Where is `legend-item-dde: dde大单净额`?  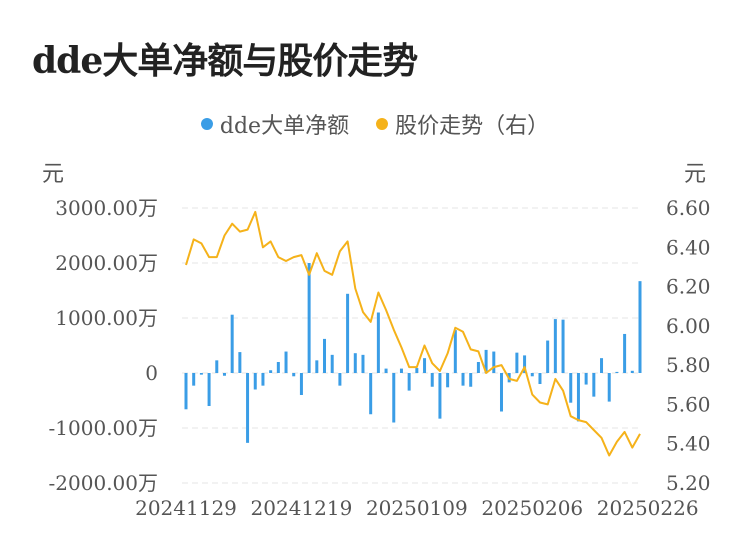 legend-item-dde: dde大单净额 is located at coordinates (275, 124).